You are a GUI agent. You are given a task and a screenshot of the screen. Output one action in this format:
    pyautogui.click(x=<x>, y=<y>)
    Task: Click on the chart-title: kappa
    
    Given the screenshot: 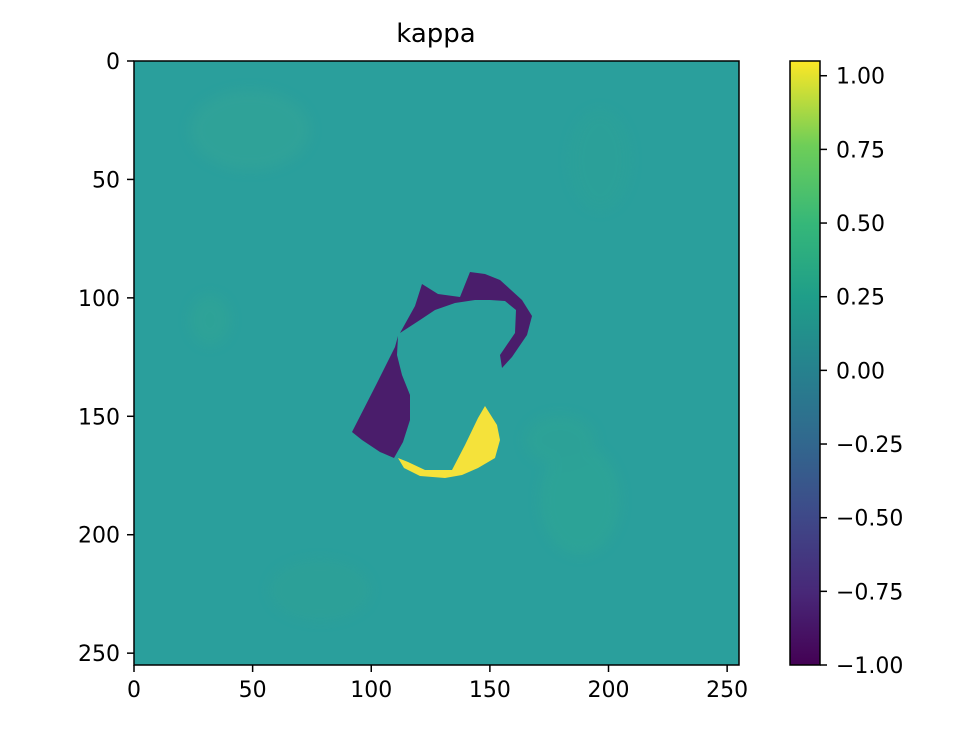 What is the action you would take?
    pyautogui.click(x=435, y=34)
    